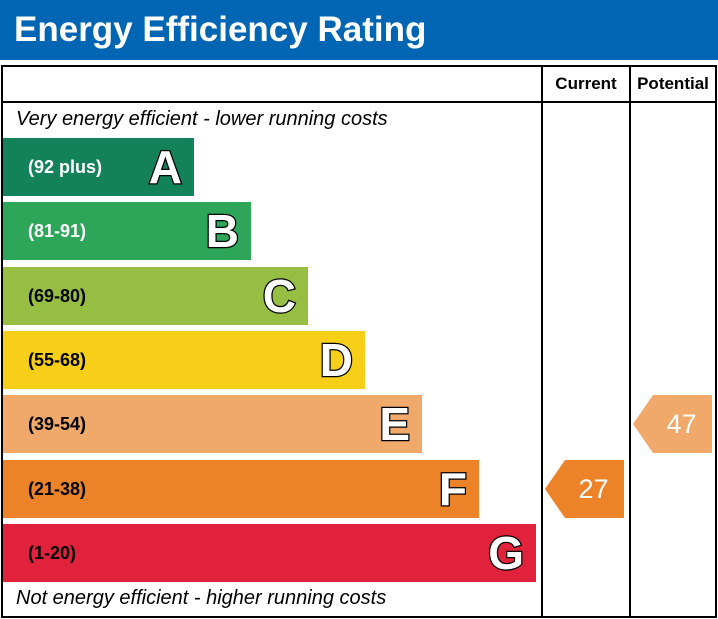  I want to click on band-f-range: (21-38), so click(57, 489).